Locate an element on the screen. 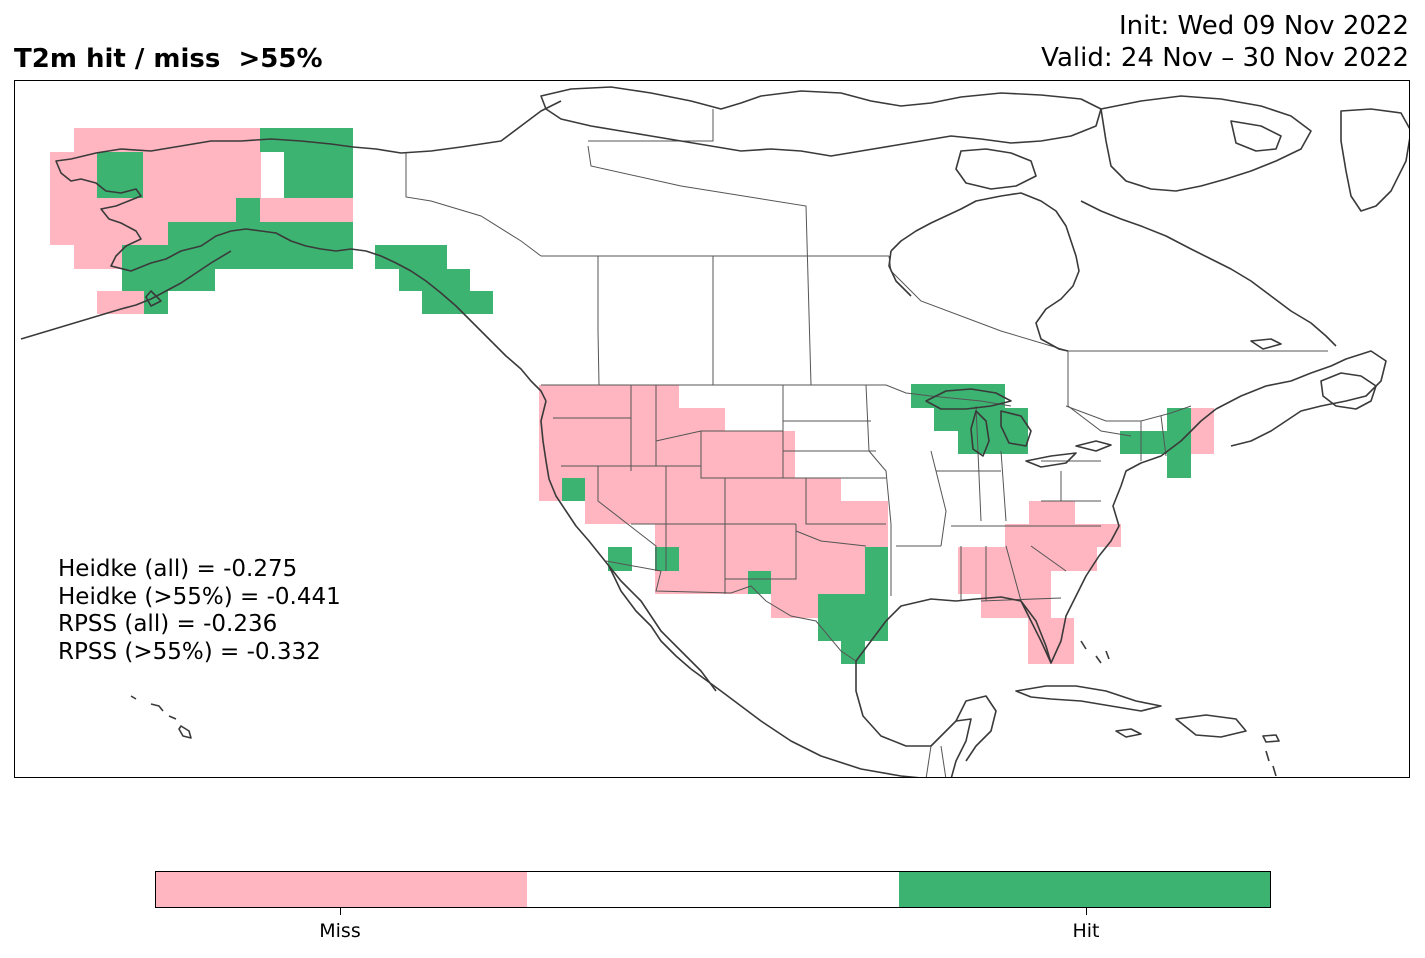 The image size is (1425, 958). colorbar-miss is located at coordinates (342, 889).